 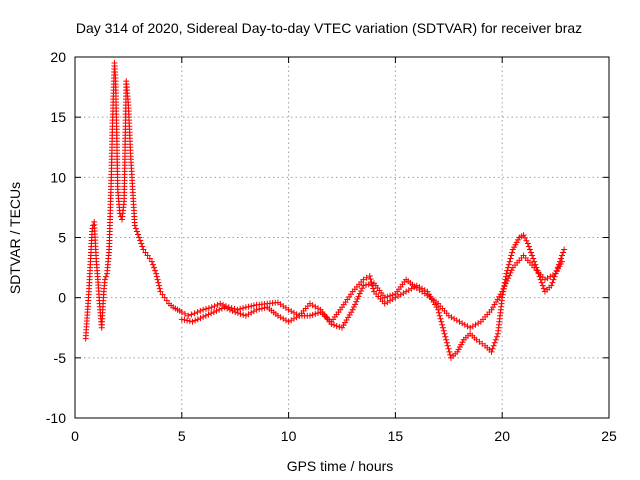 I want to click on x-tick-label: 20, so click(x=502, y=436).